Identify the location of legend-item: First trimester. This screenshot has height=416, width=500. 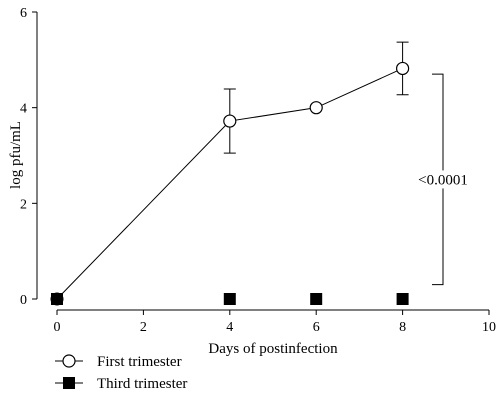
(118, 362).